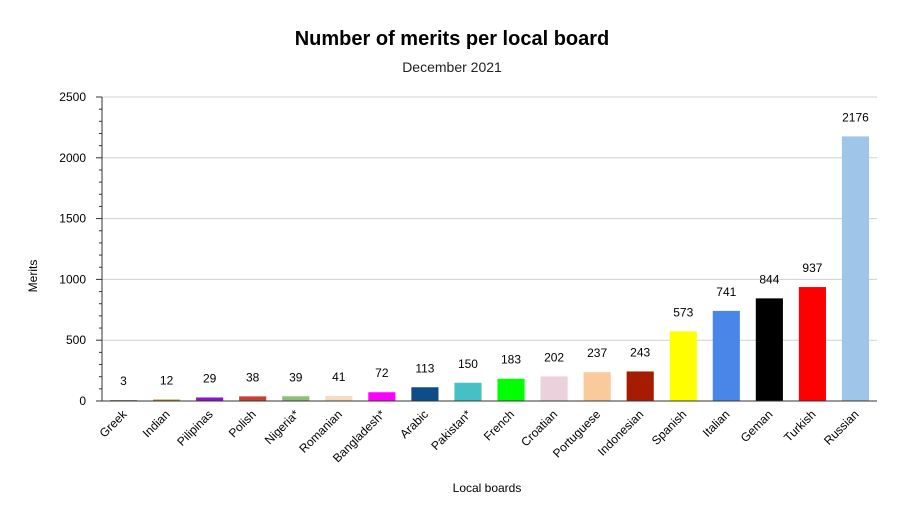  I want to click on bar-pakistan, so click(468, 391).